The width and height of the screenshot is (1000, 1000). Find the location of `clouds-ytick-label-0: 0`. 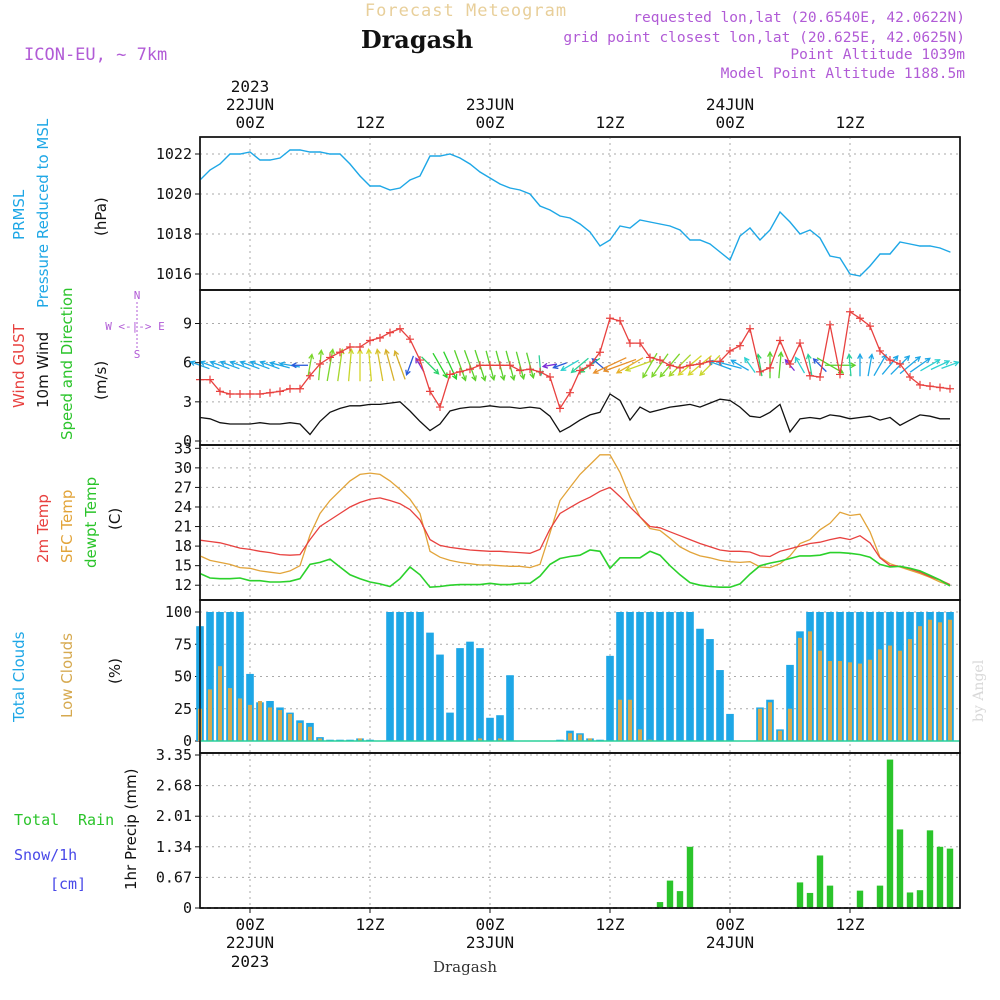

clouds-ytick-label-0: 0 is located at coordinates (187, 741).